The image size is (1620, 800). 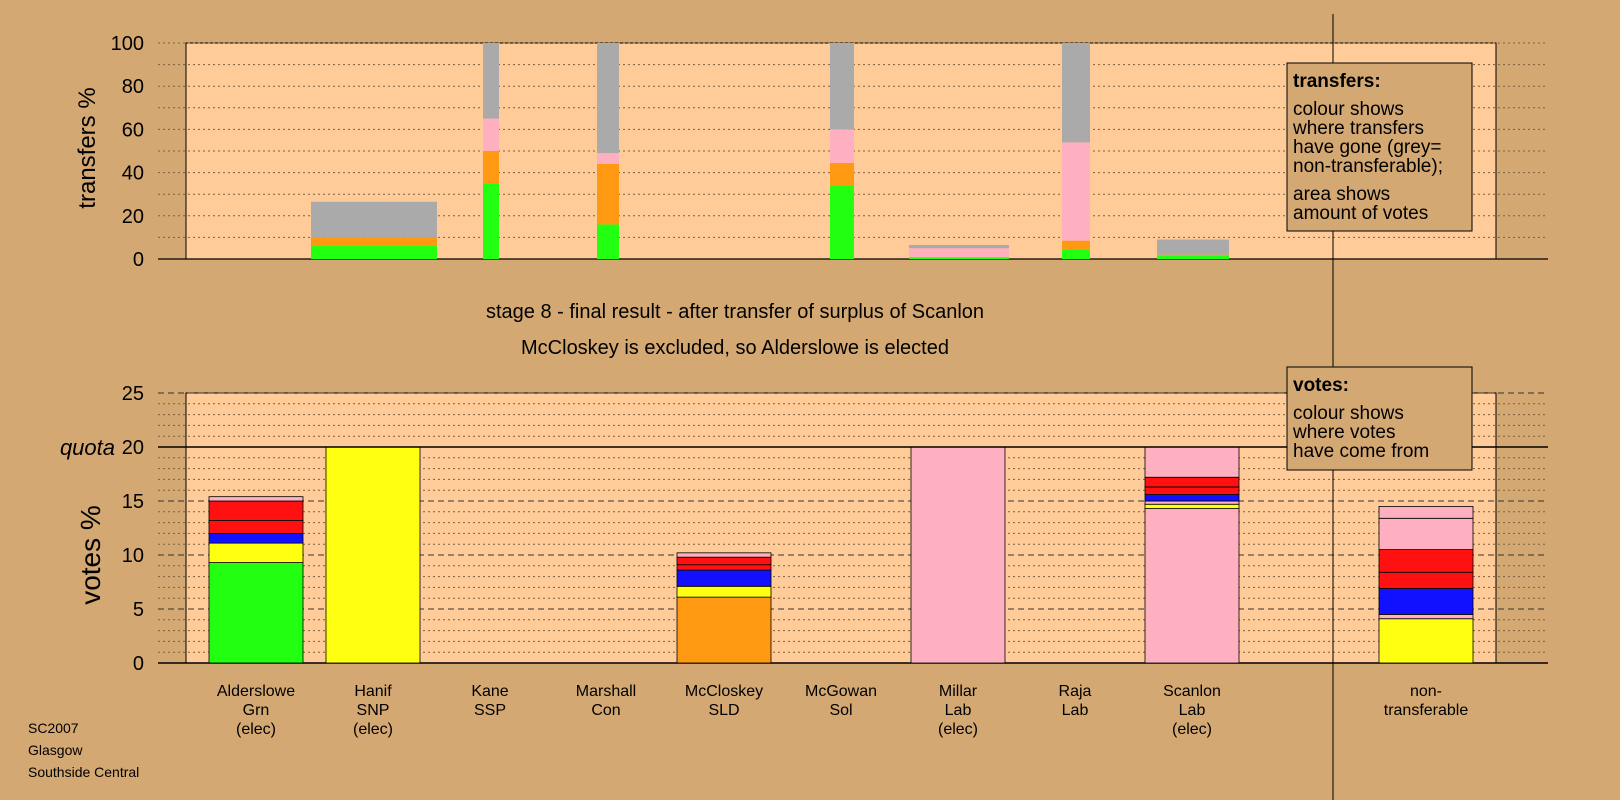 I want to click on candidate-label-mcgowan: McGowan, so click(x=841, y=691).